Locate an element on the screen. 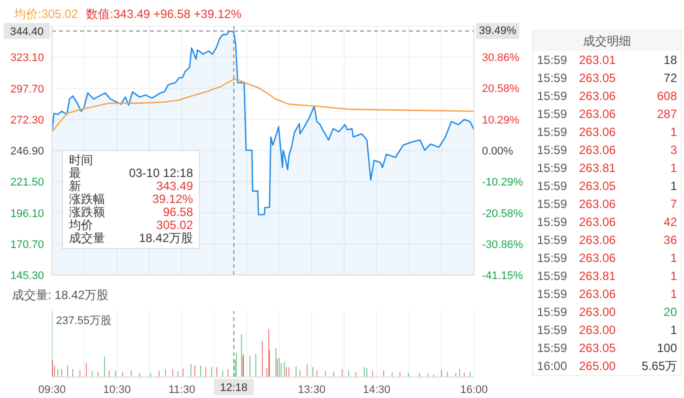  y2-tick-label: -30.86% is located at coordinates (503, 244).